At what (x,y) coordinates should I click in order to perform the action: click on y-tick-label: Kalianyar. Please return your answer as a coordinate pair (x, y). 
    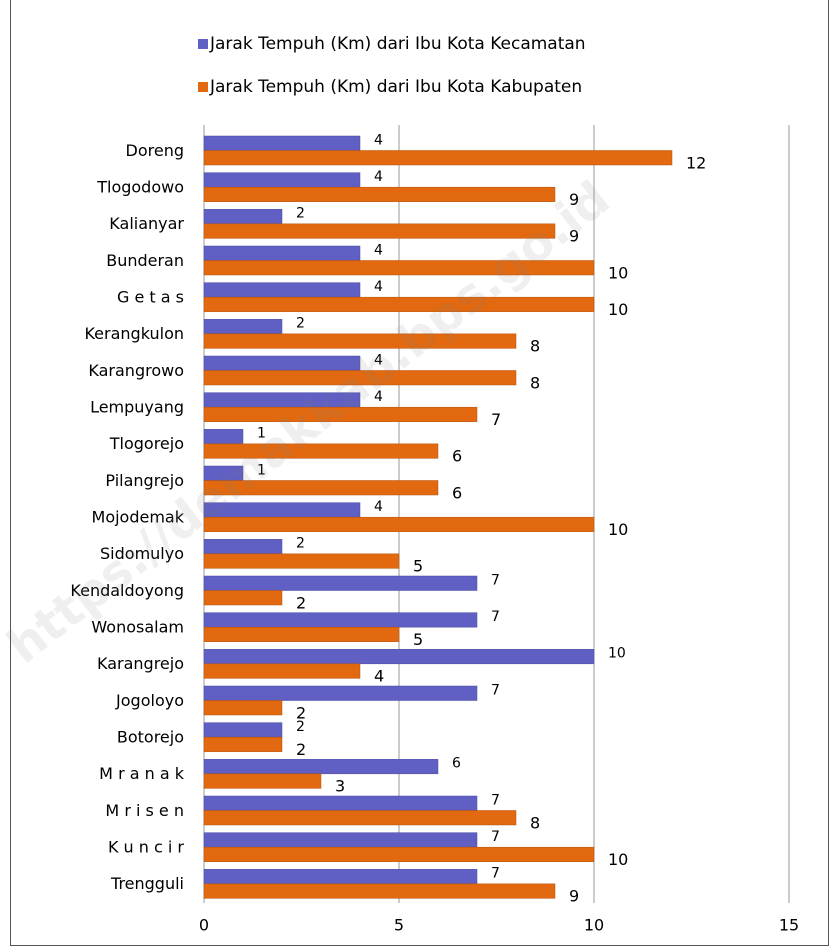
    Looking at the image, I should click on (146, 223).